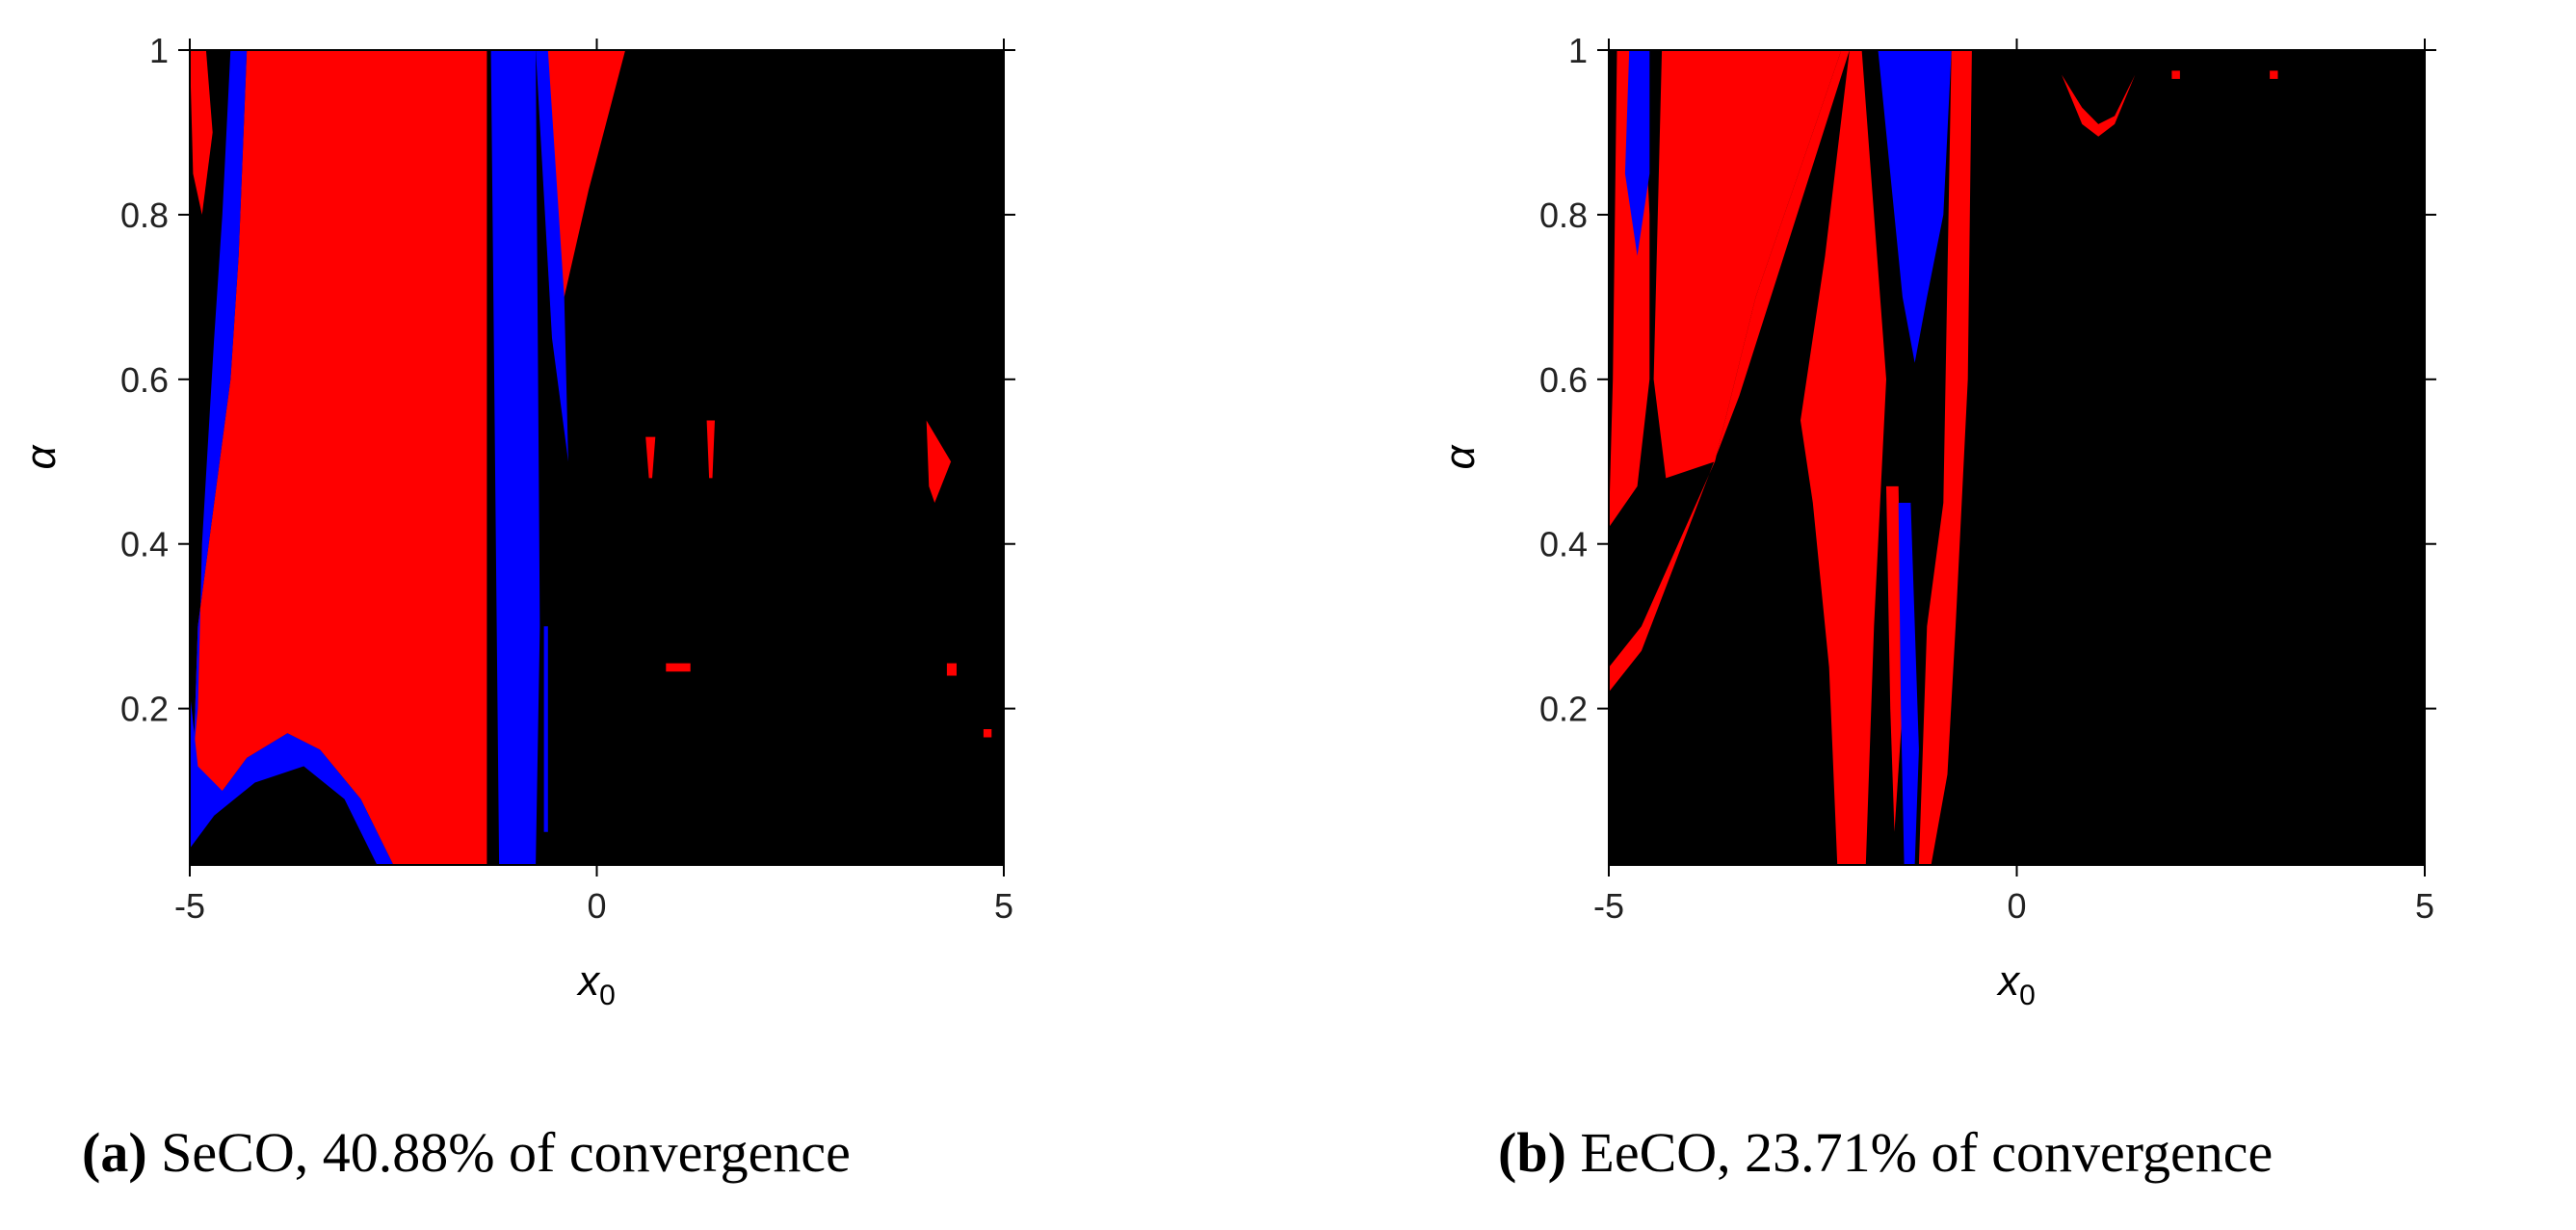 This screenshot has width=2576, height=1230. I want to click on caption-b-text: EeCO, 23.71% of convergence, so click(1927, 1153).